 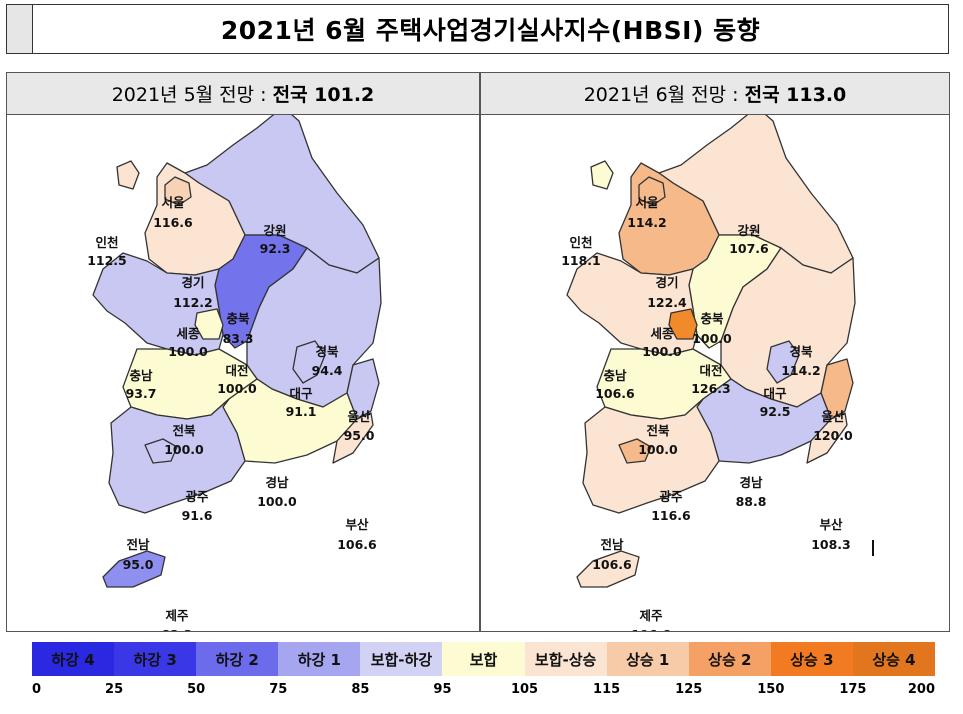 What do you see at coordinates (615, 393) in the screenshot?
I see `region-value-chungnam: 106.6` at bounding box center [615, 393].